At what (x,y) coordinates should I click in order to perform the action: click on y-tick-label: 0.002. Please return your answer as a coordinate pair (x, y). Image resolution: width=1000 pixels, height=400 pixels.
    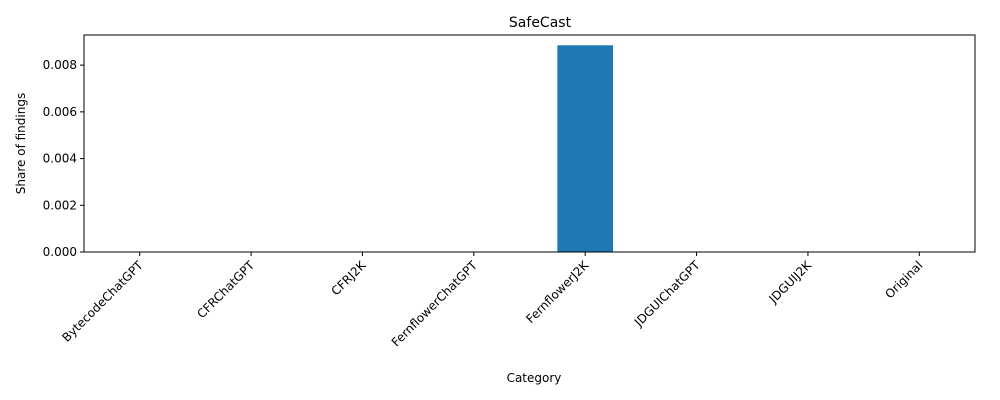
    Looking at the image, I should click on (60, 205).